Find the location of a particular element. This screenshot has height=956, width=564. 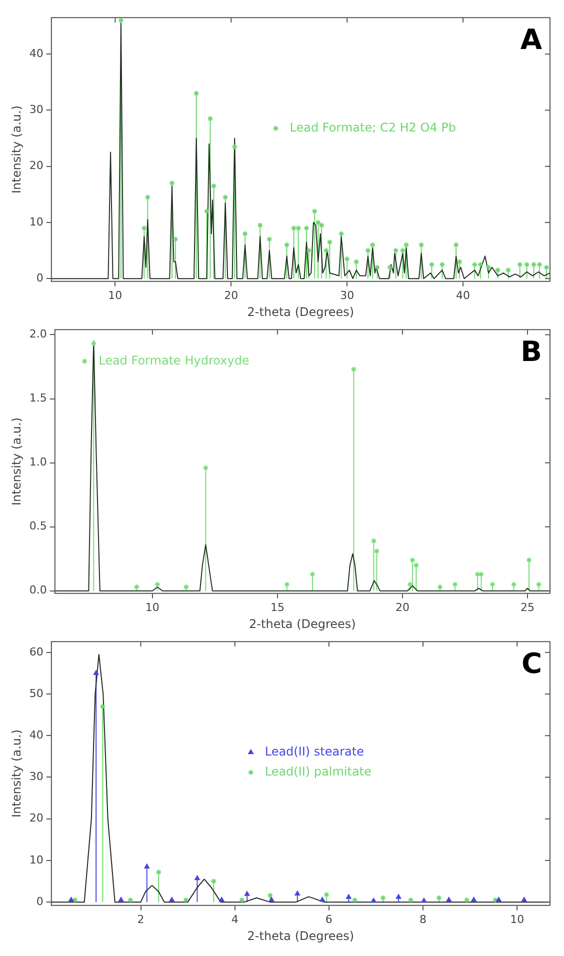

legend-label: Lead Formate Hydroxyde is located at coordinates (174, 360).